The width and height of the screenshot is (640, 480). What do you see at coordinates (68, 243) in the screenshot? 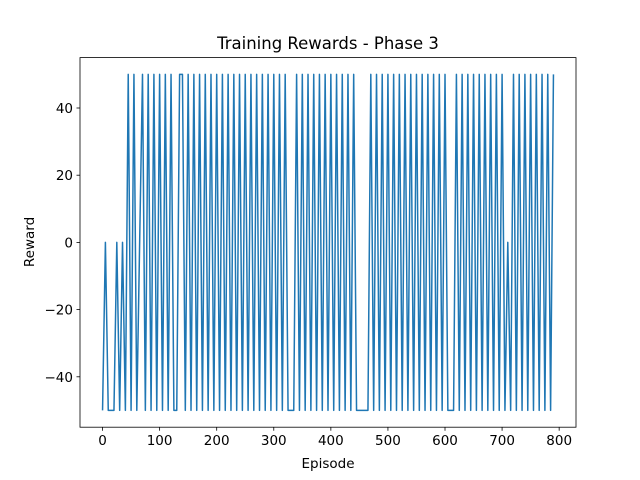
I see `y-tick-label: 0` at bounding box center [68, 243].